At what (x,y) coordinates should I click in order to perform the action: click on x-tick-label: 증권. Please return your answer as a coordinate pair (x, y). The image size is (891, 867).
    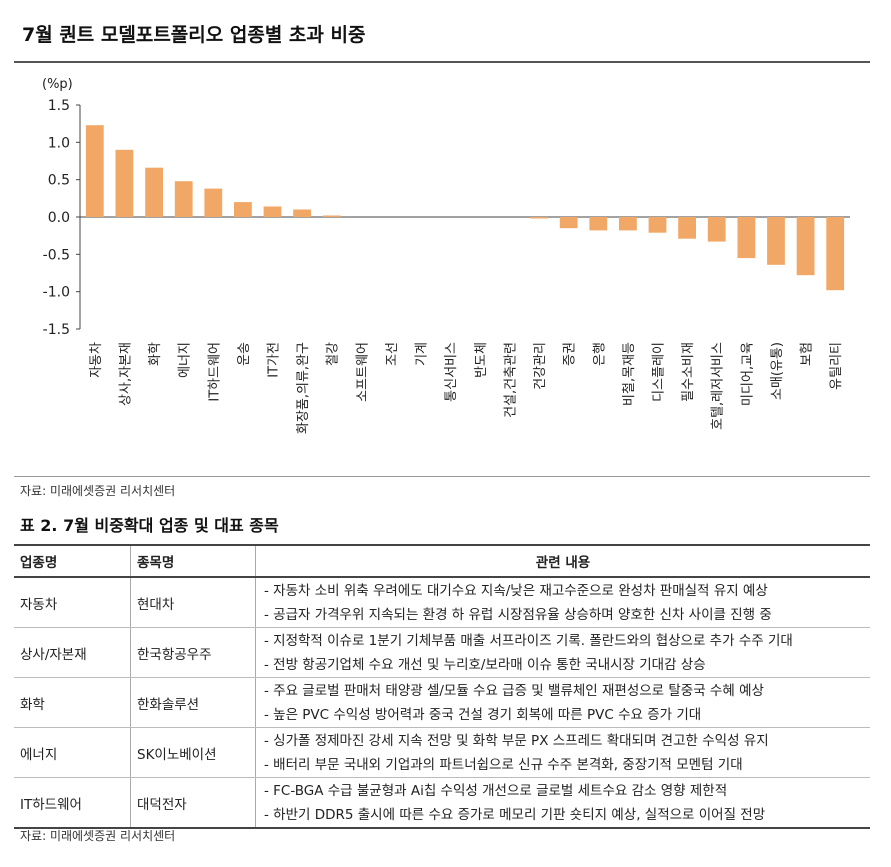
    Looking at the image, I should click on (570, 354).